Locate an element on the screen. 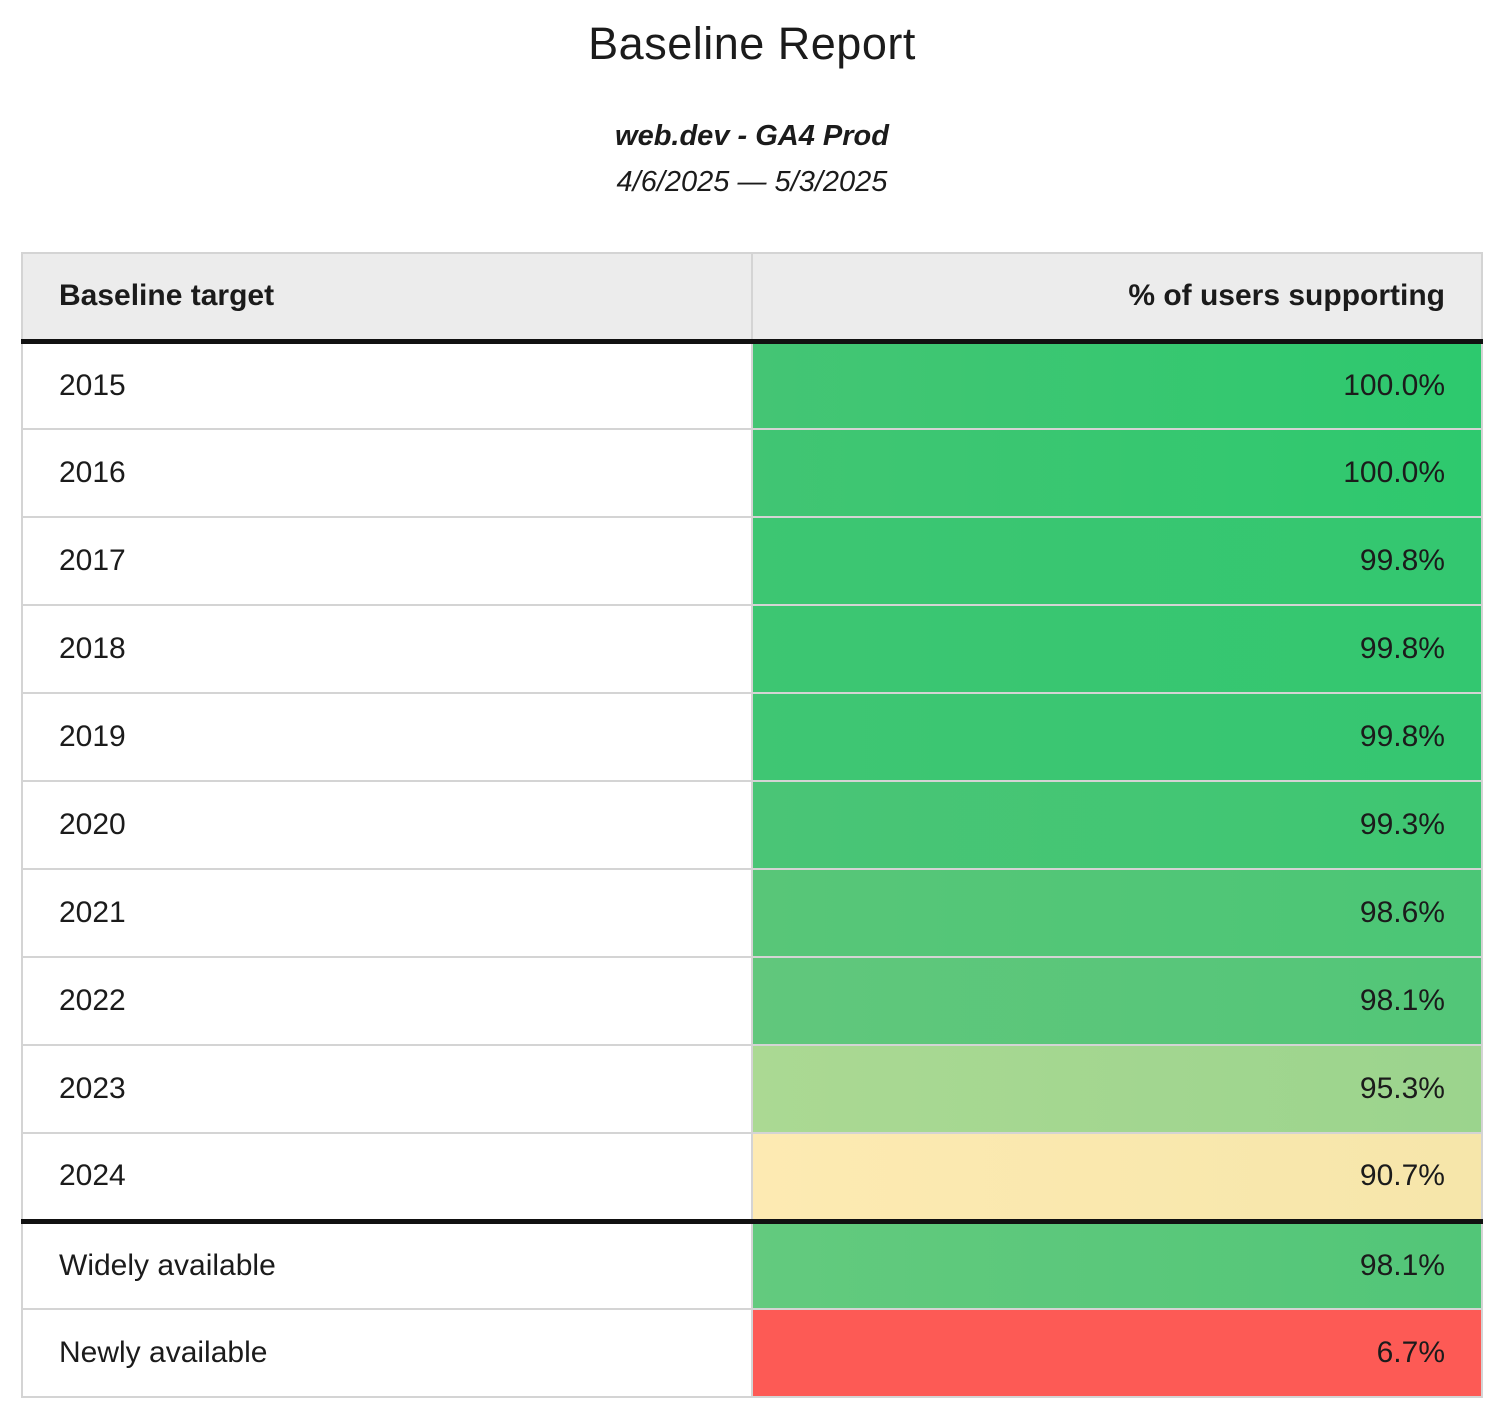  table-row: 2016 100.0% is located at coordinates (752, 472).